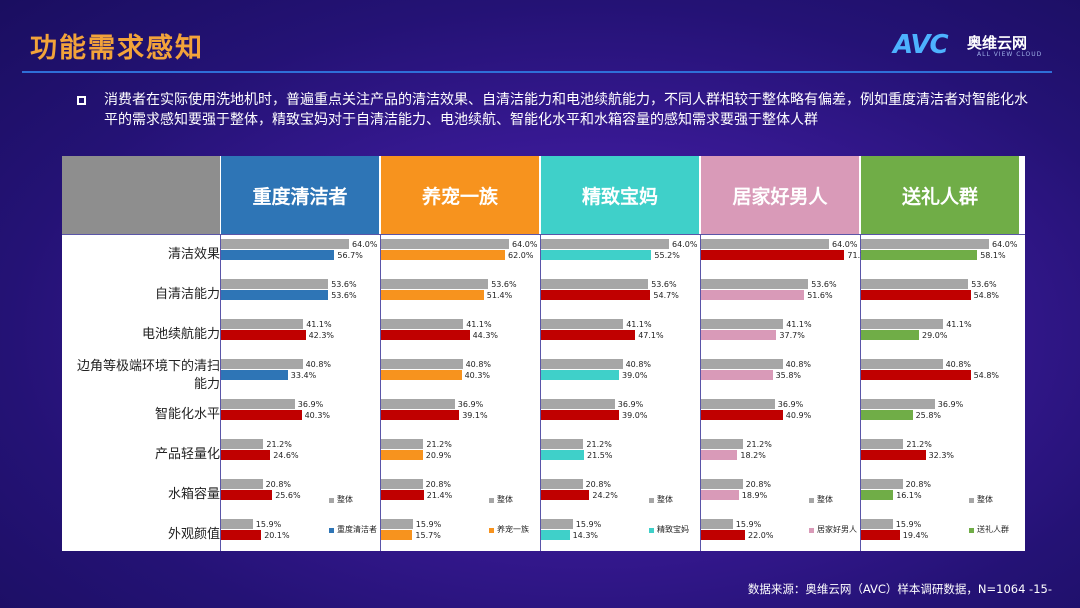 Image resolution: width=1080 pixels, height=608 pixels. Describe the element at coordinates (940, 195) in the screenshot. I see `group-header: 送礼人群` at that location.